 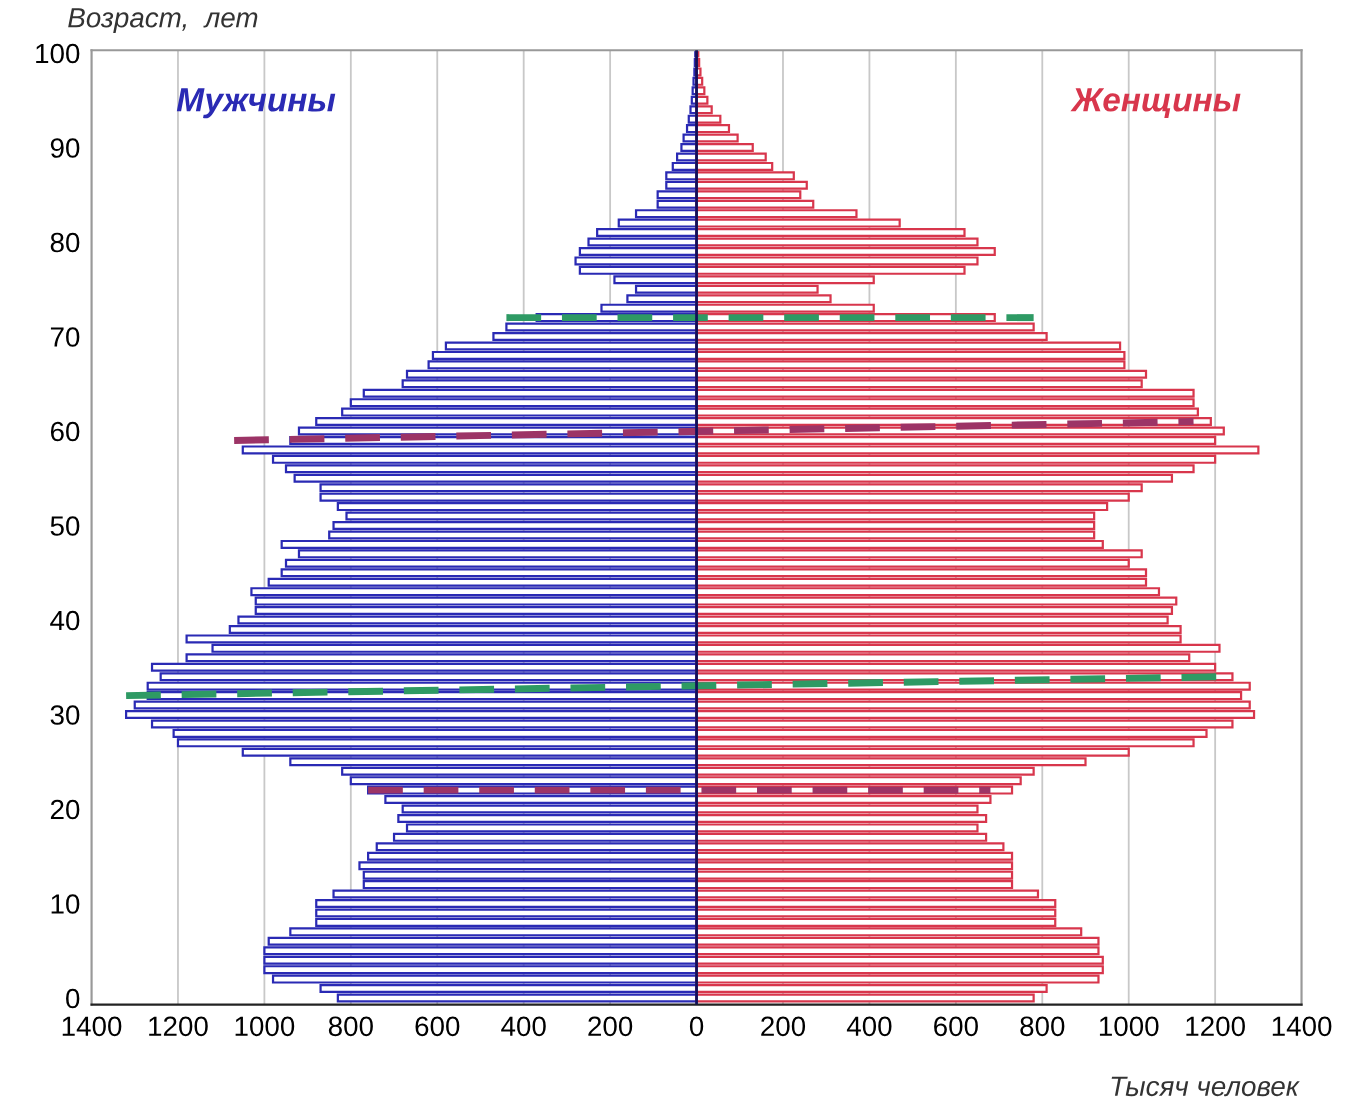 I want to click on y-tick-label: 100, so click(x=58, y=53).